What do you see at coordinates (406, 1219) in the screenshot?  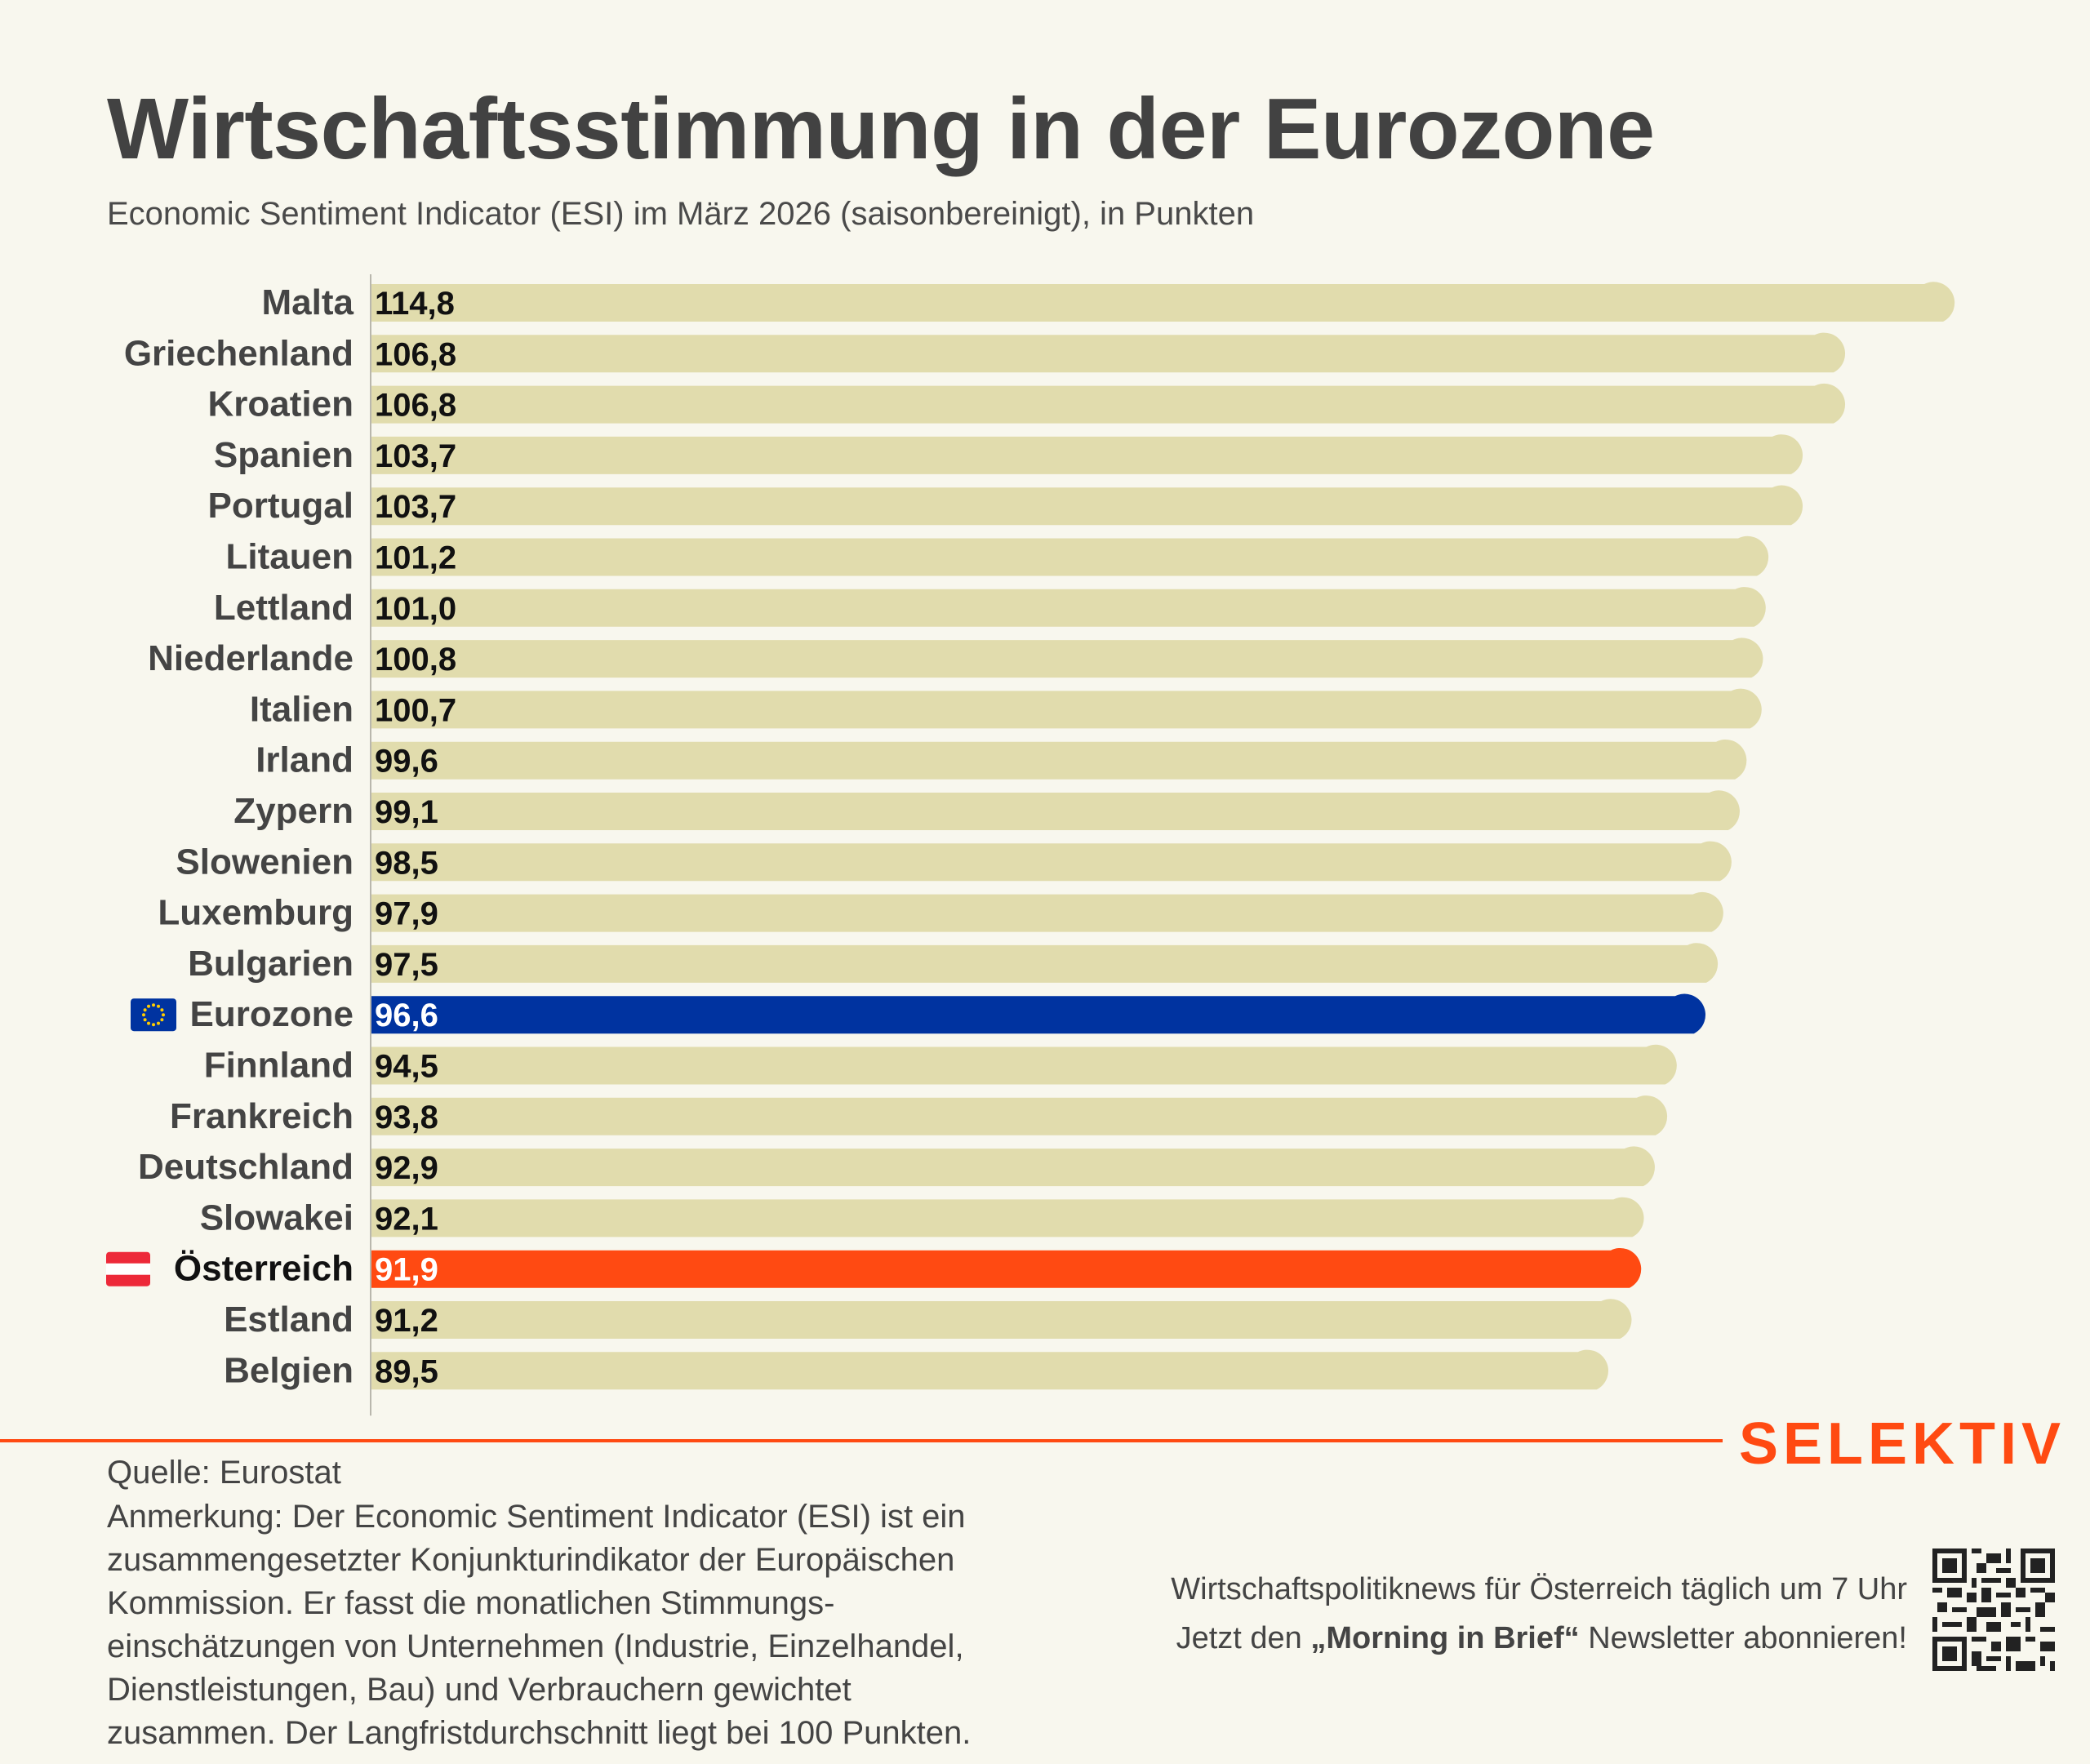 I see `value-label: 92,1` at bounding box center [406, 1219].